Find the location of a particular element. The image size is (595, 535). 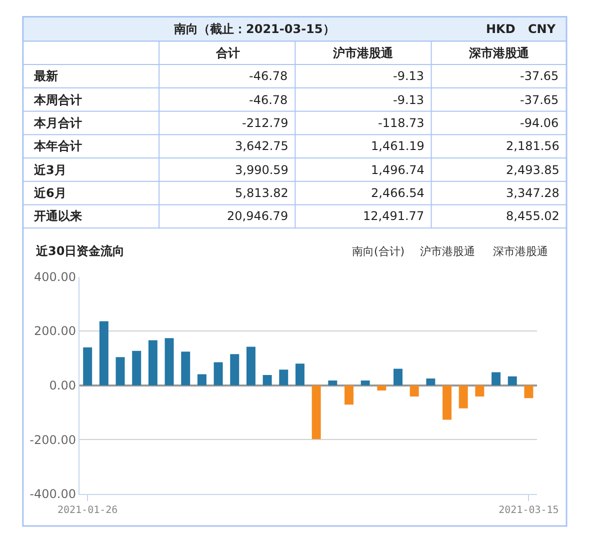

y-tick-label: 400.00 is located at coordinates (55, 277).